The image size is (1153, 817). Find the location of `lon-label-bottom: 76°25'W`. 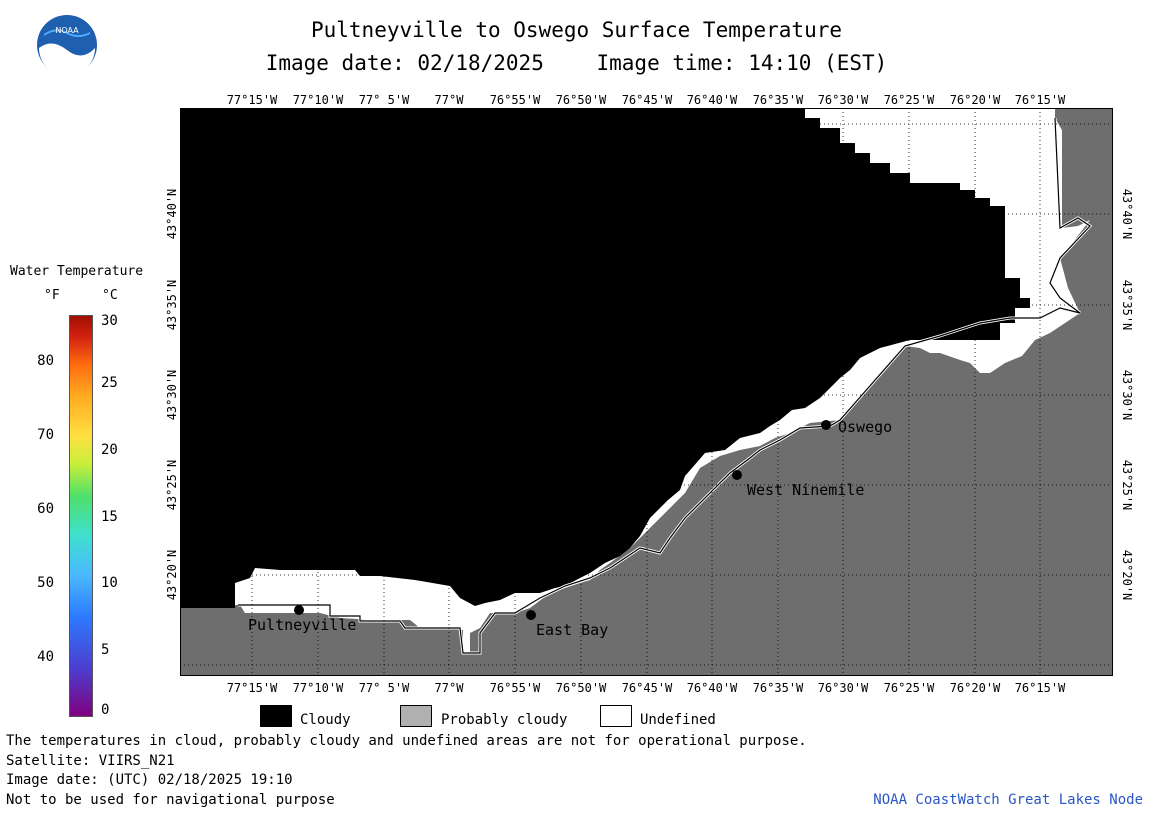

lon-label-bottom: 76°25'W is located at coordinates (909, 688).